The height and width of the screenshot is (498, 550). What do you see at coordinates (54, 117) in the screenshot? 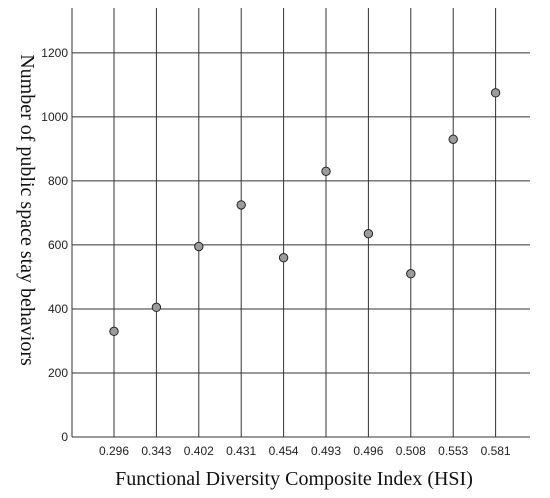
I see `y-tick-label: 1000` at bounding box center [54, 117].